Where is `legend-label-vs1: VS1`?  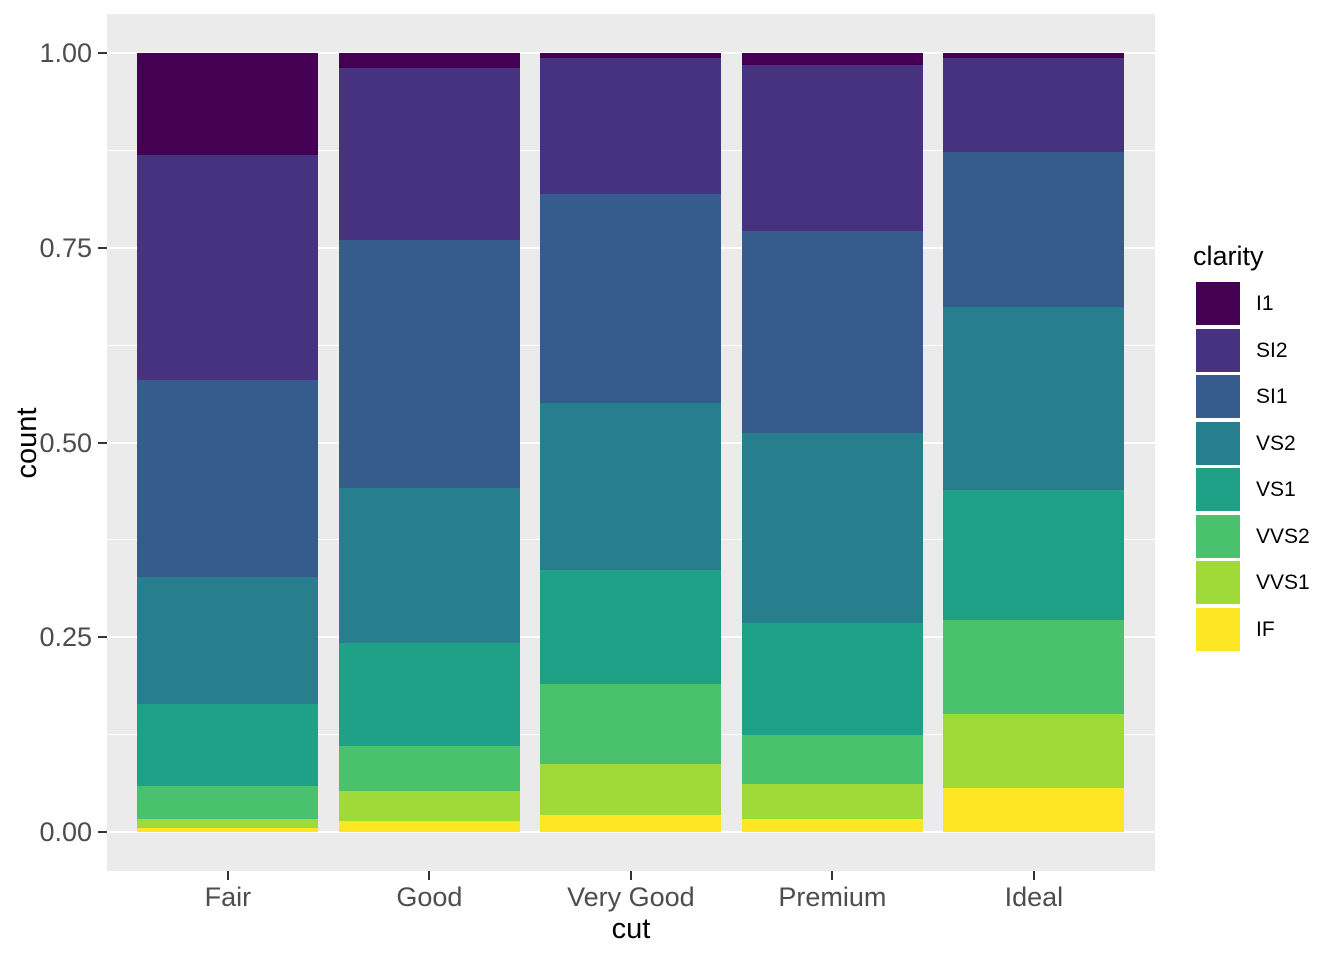
legend-label-vs1: VS1 is located at coordinates (1276, 489).